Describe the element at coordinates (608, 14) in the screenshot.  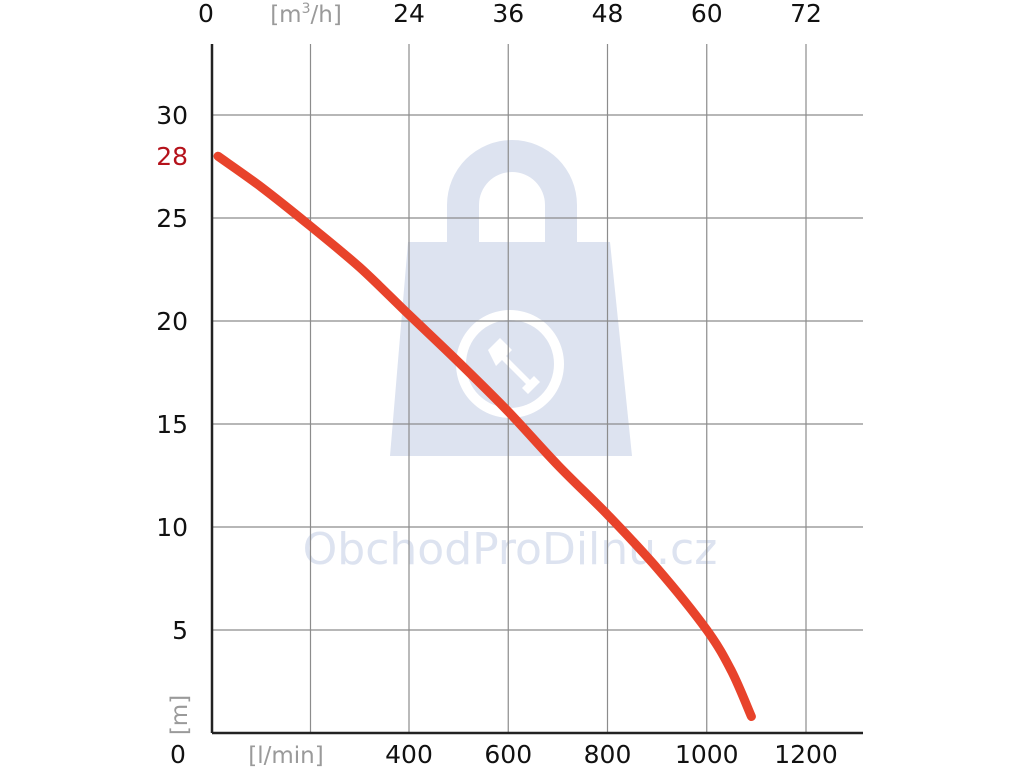
I see `x2-tick-label-48: 48` at that location.